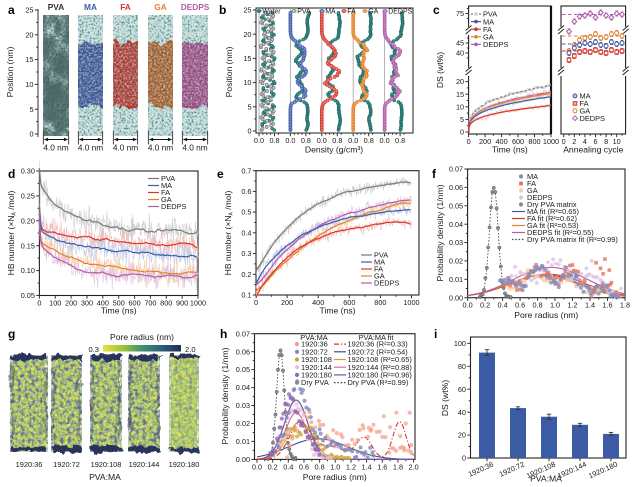  I want to click on svg-text: 100, so click(460, 343).